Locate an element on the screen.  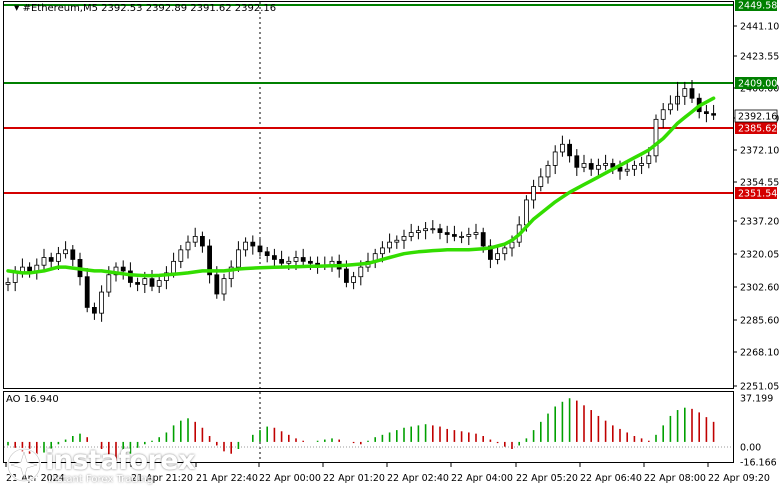
price-axis-label: 2441.10 is located at coordinates (759, 27).